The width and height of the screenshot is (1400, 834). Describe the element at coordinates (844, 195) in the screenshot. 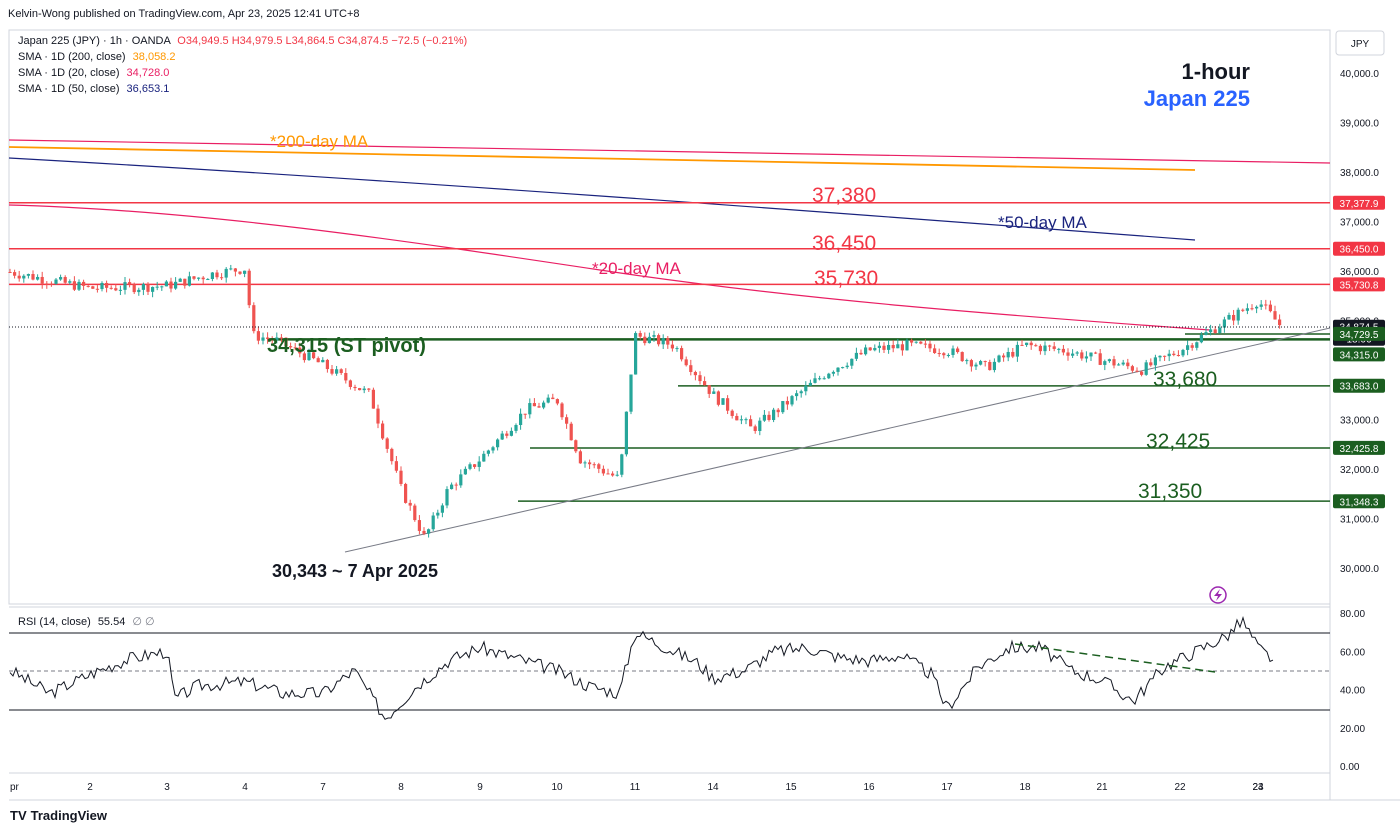

I see `resistance-1-label: 37,380` at that location.